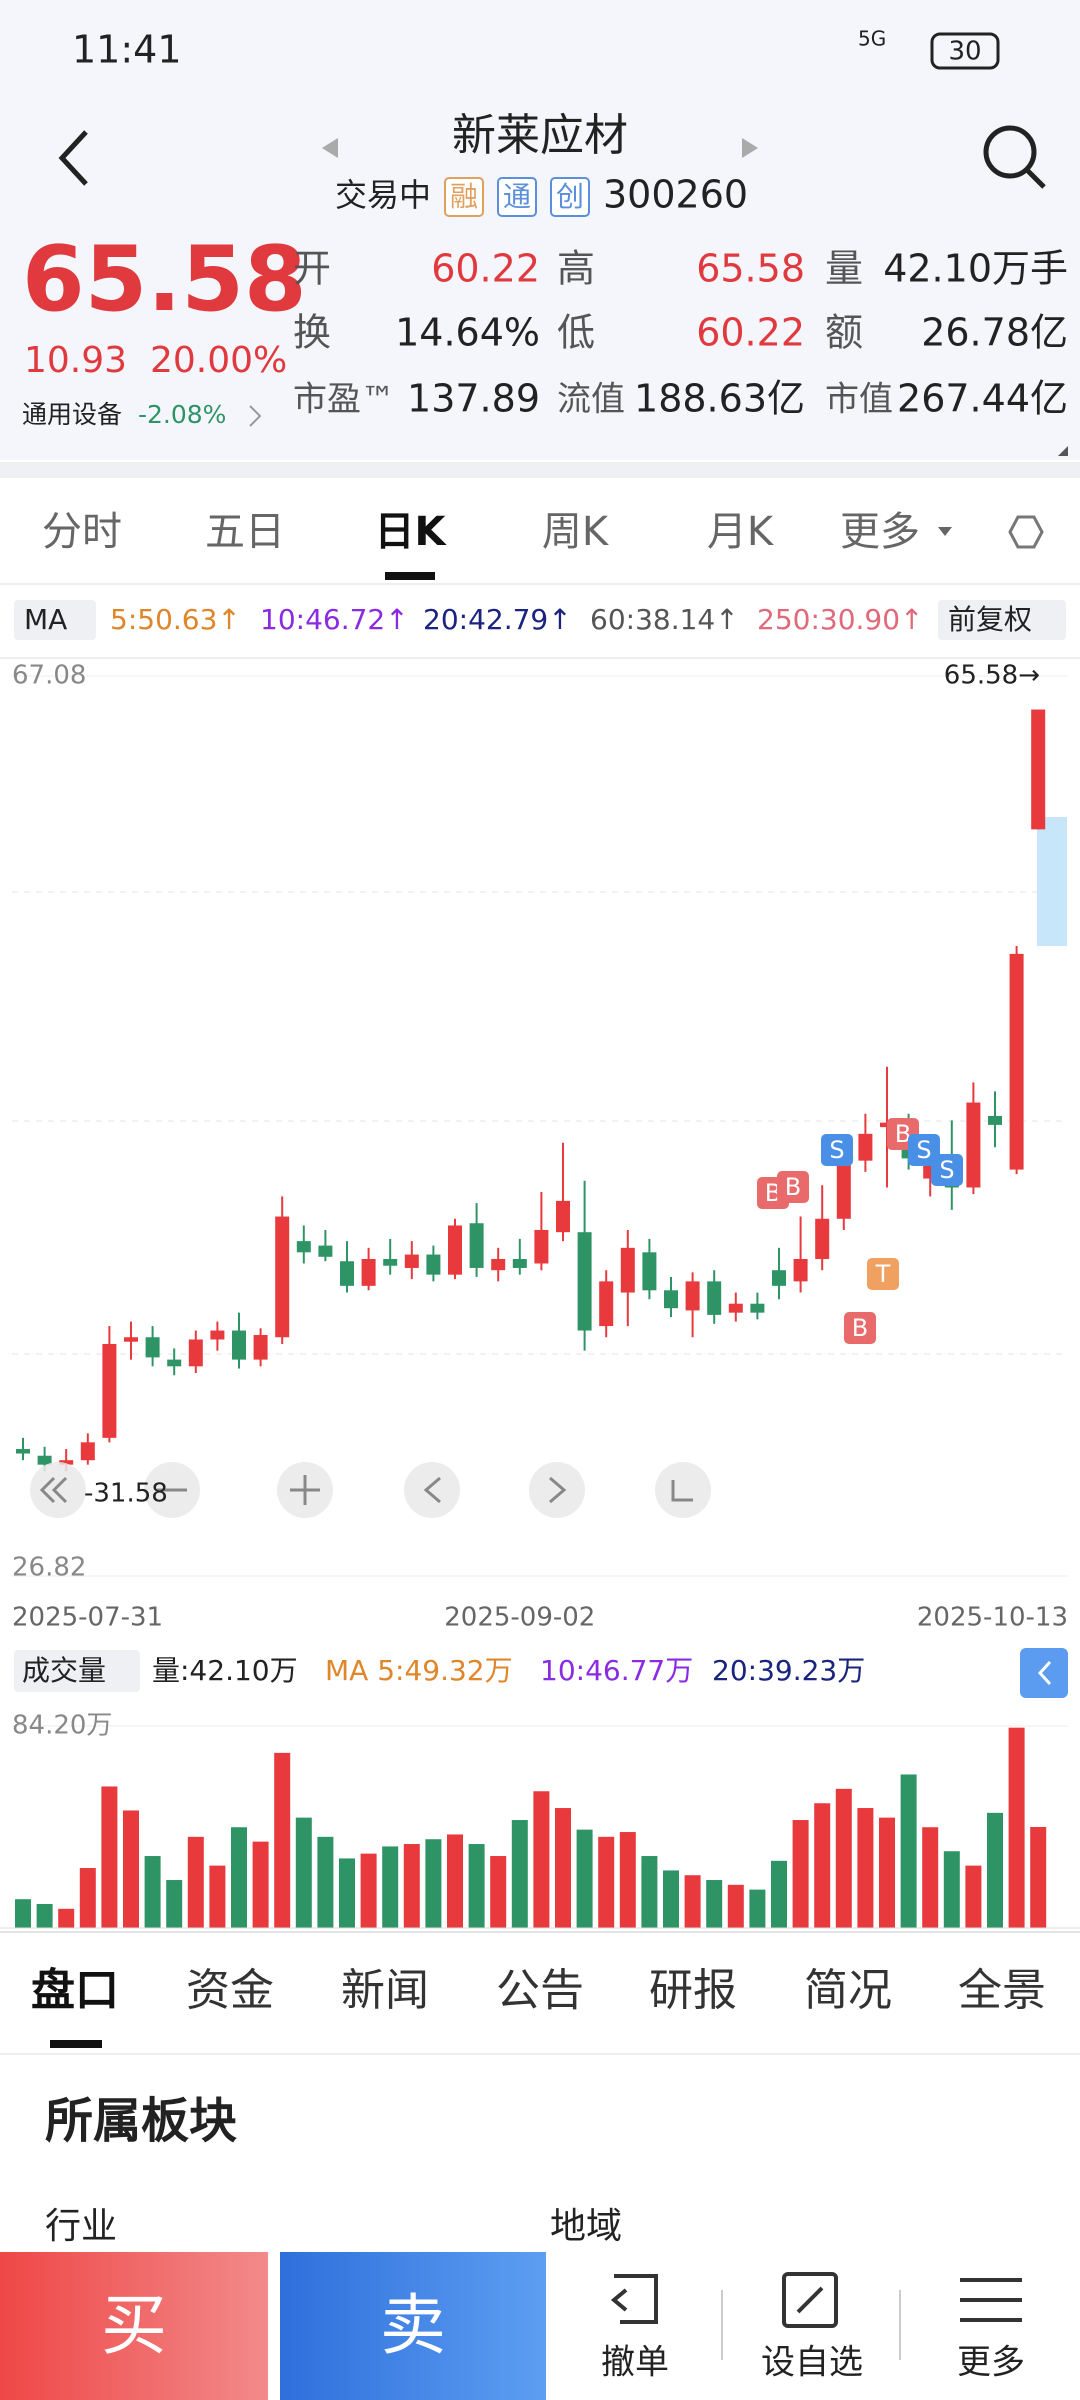 This screenshot has height=2400, width=1080. What do you see at coordinates (255, 416) in the screenshot?
I see `sector-arrow` at bounding box center [255, 416].